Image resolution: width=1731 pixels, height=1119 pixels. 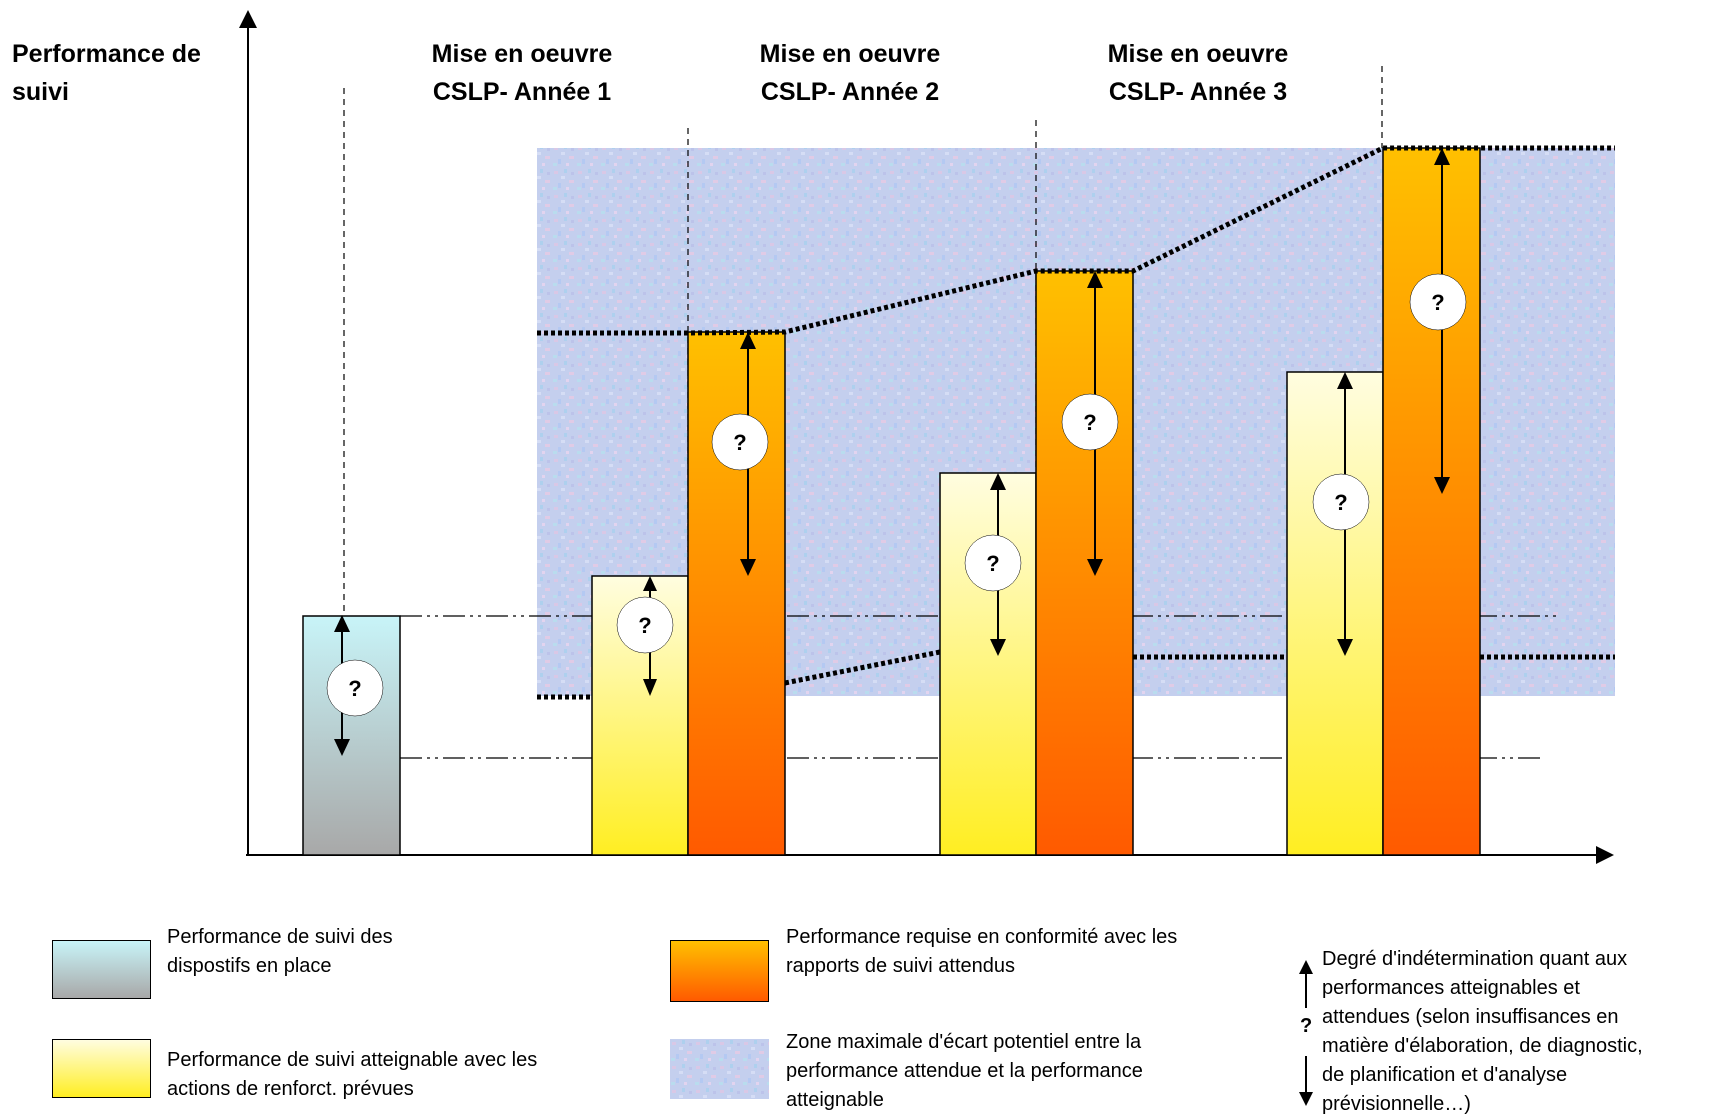 I want to click on phase2-title-line2: CSLP- Année 2, so click(x=850, y=92).